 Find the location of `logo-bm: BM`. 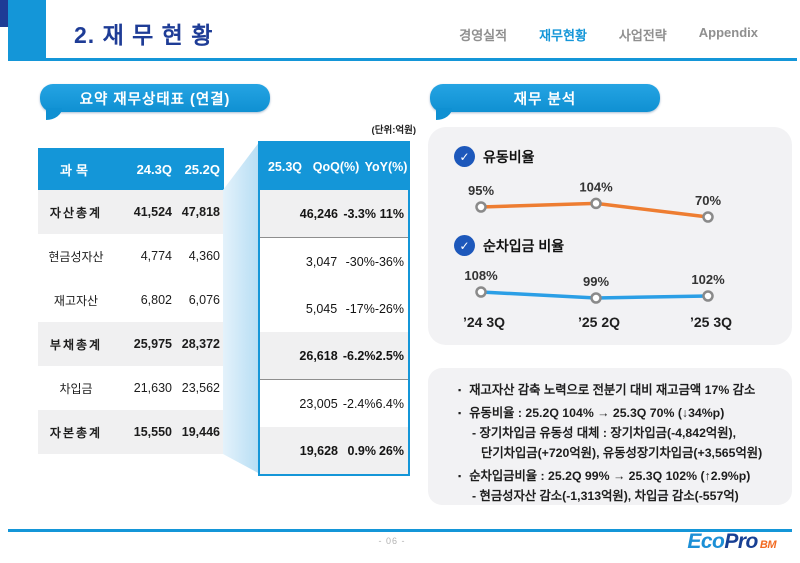

logo-bm: BM is located at coordinates (768, 545).